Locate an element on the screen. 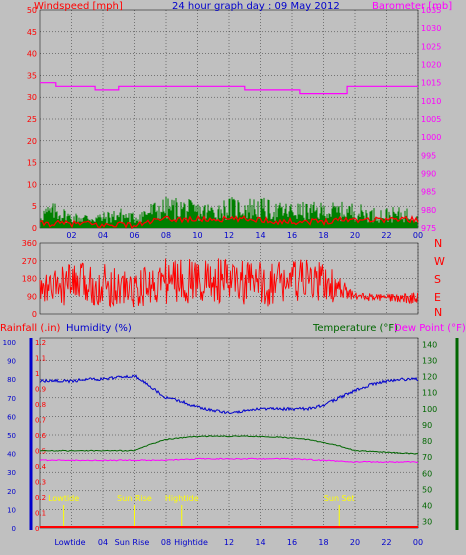 The image size is (466, 555). rain-tick-label: 1.2 is located at coordinates (40, 343).